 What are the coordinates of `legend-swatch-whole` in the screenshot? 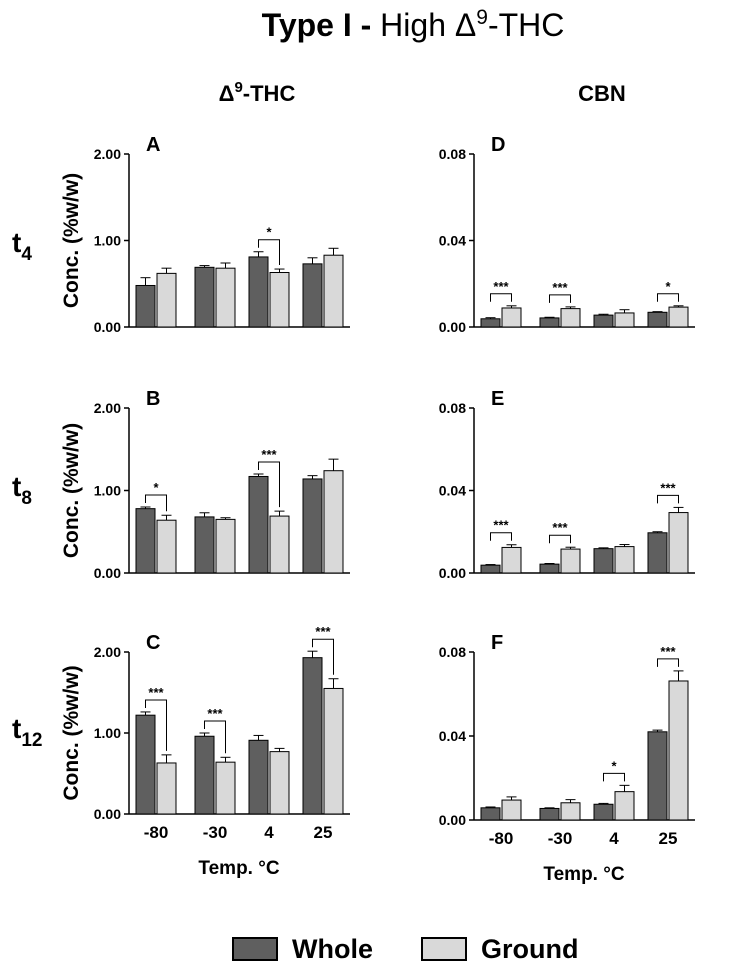 It's located at (255, 949).